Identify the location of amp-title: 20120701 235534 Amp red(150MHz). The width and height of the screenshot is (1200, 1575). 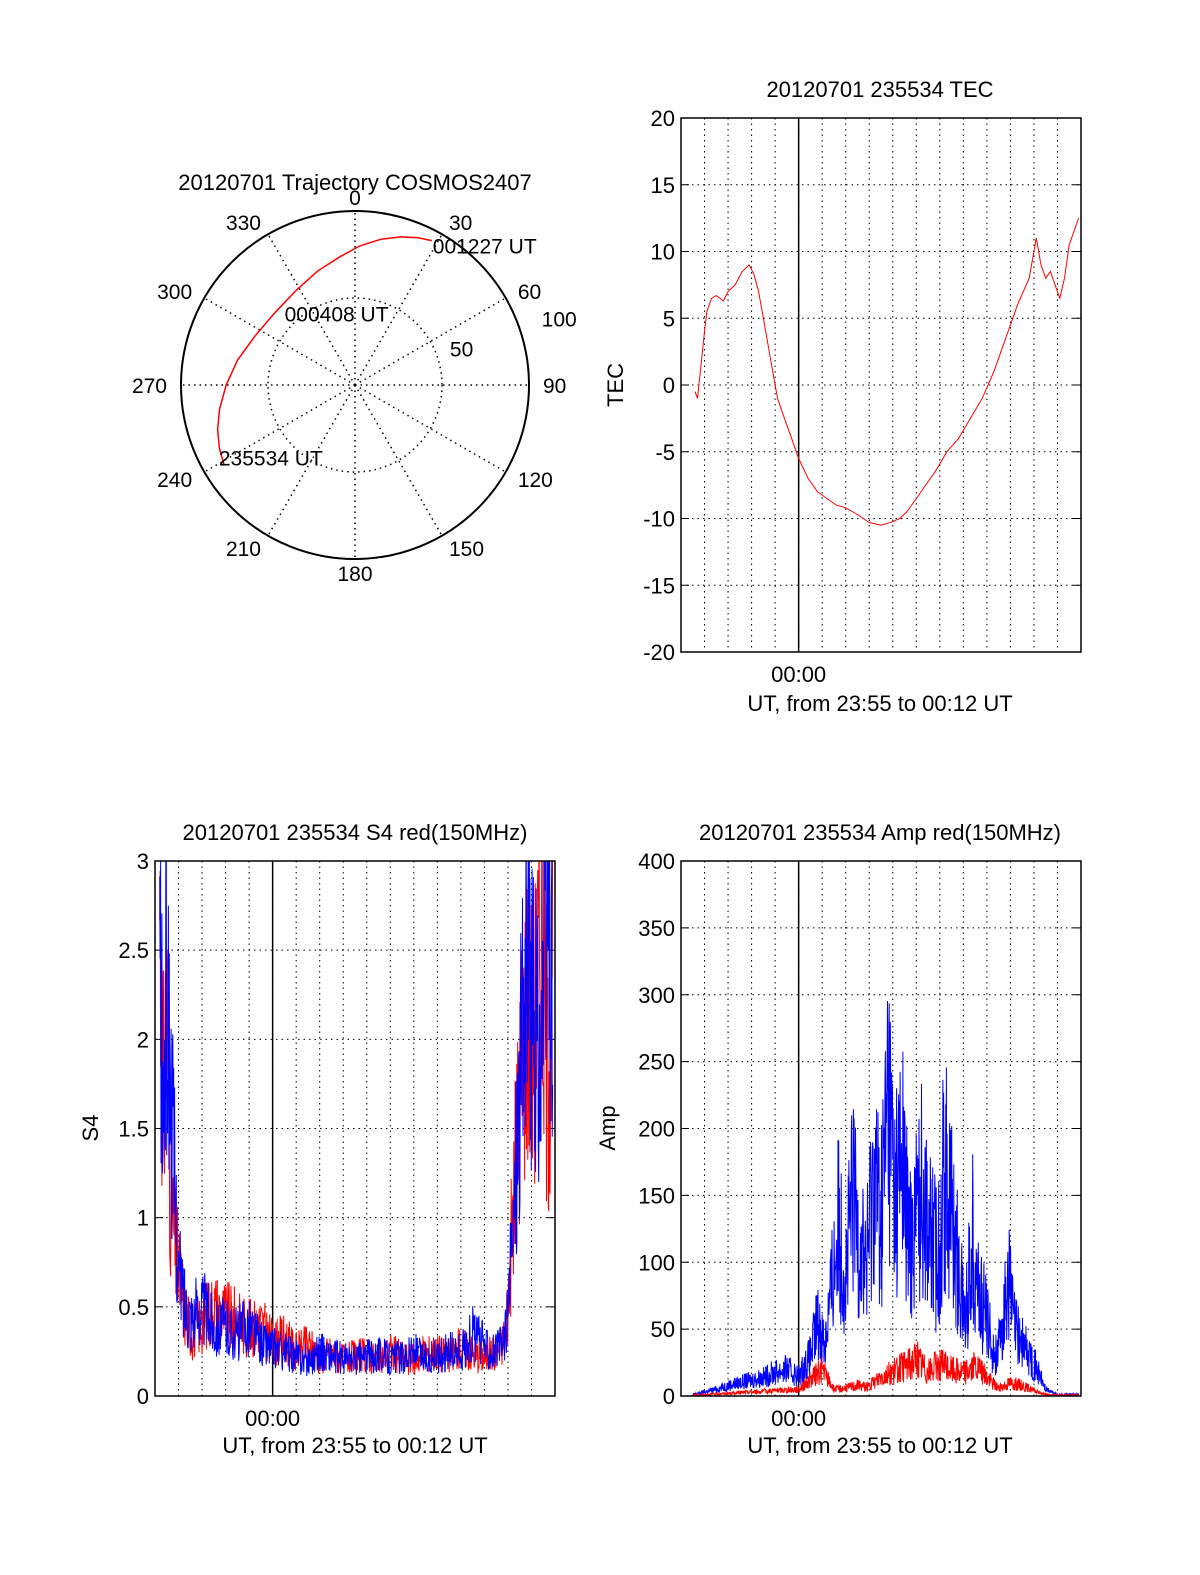
(880, 832).